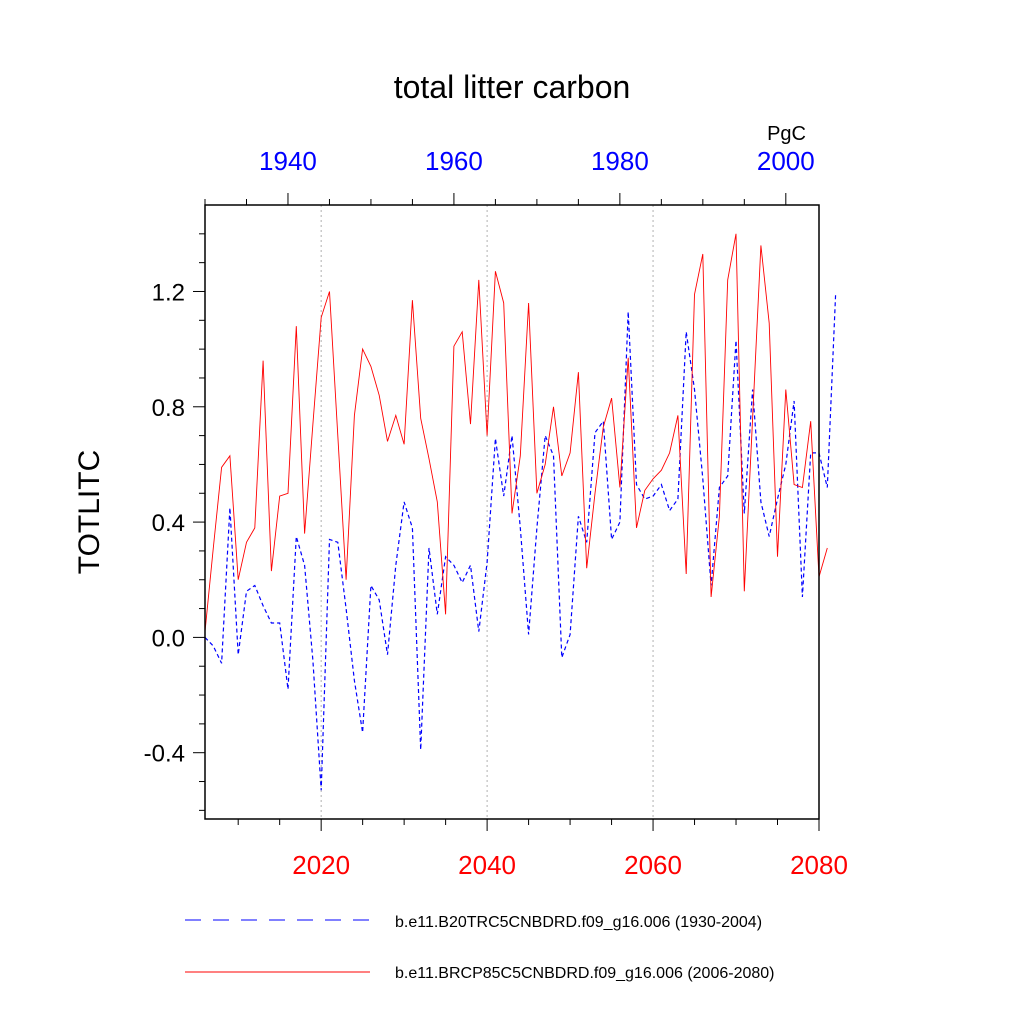 The image size is (1024, 1024). Describe the element at coordinates (653, 865) in the screenshot. I see `x-bottom-tick-label: 2060` at that location.